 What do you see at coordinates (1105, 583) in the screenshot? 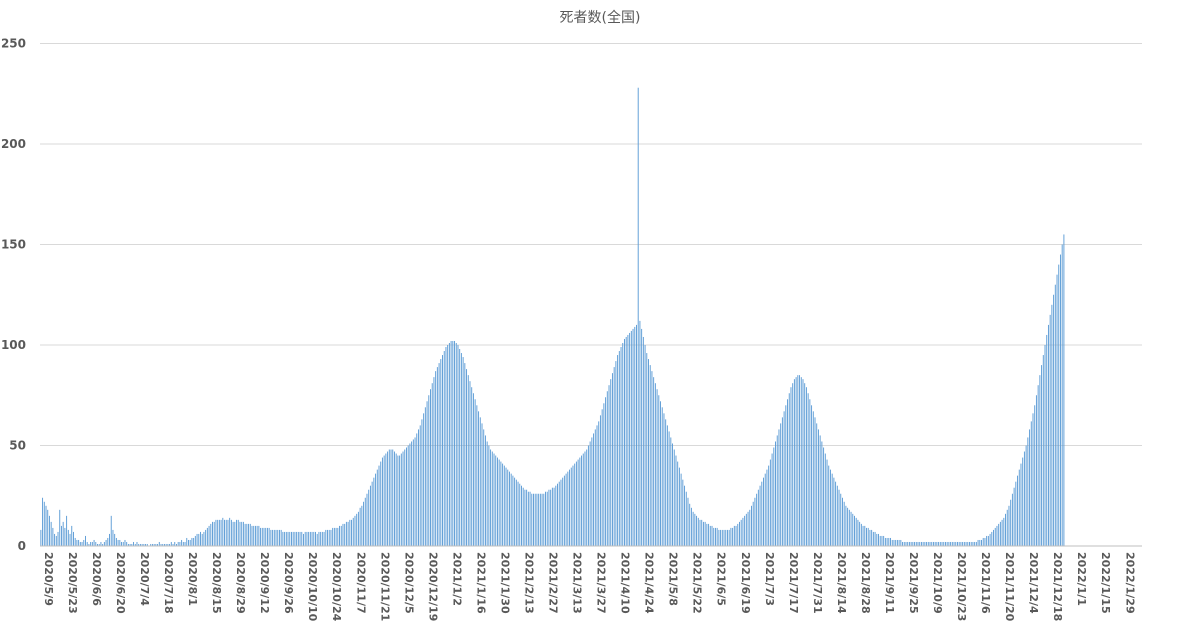
I see `x-tick-44: 2022/1/15` at bounding box center [1105, 583].